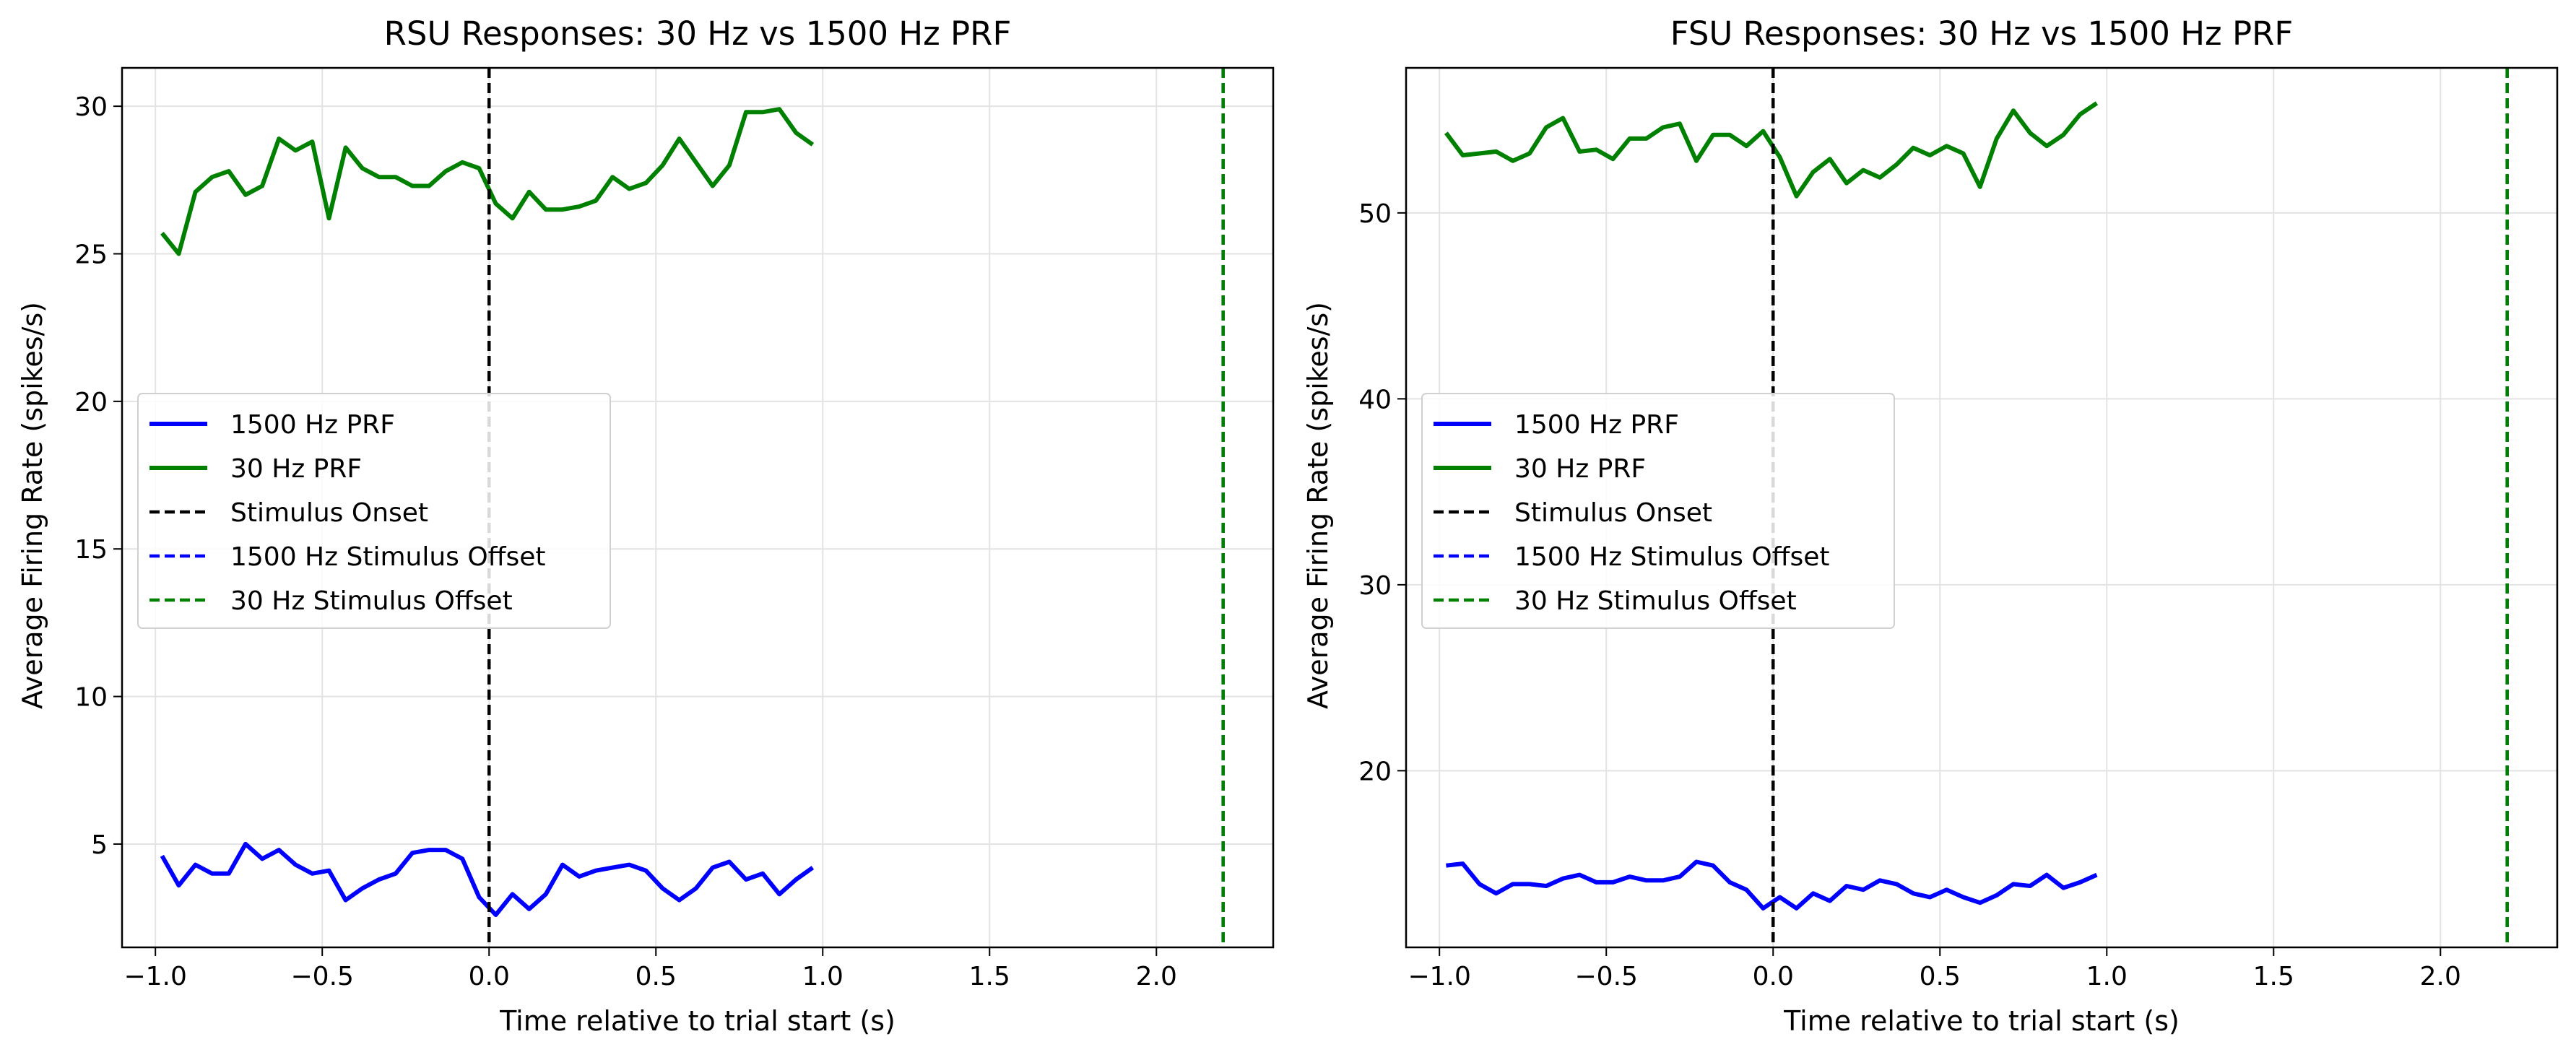 This screenshot has width=2576, height=1060. Describe the element at coordinates (91, 698) in the screenshot. I see `y-tick-label: 10` at that location.